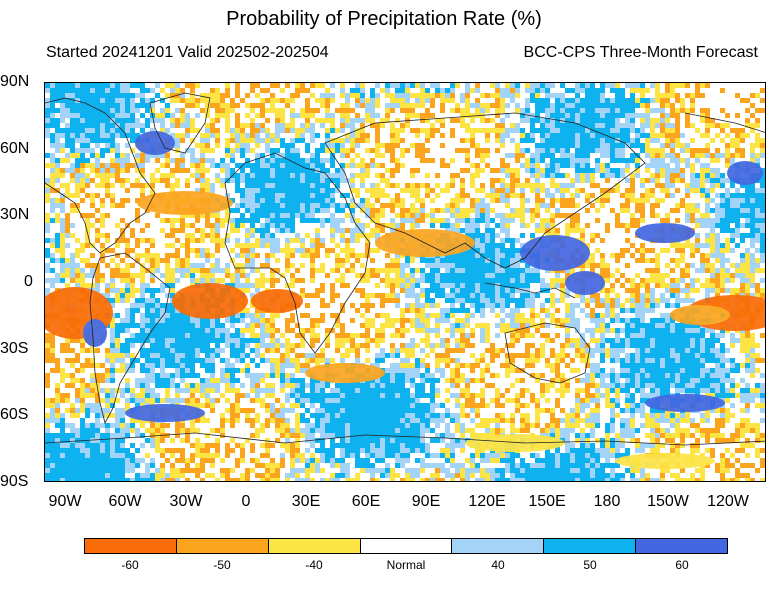 Image resolution: width=768 pixels, height=593 pixels. I want to click on map-title: Probability of Precipitation Rate (%), so click(384, 19).